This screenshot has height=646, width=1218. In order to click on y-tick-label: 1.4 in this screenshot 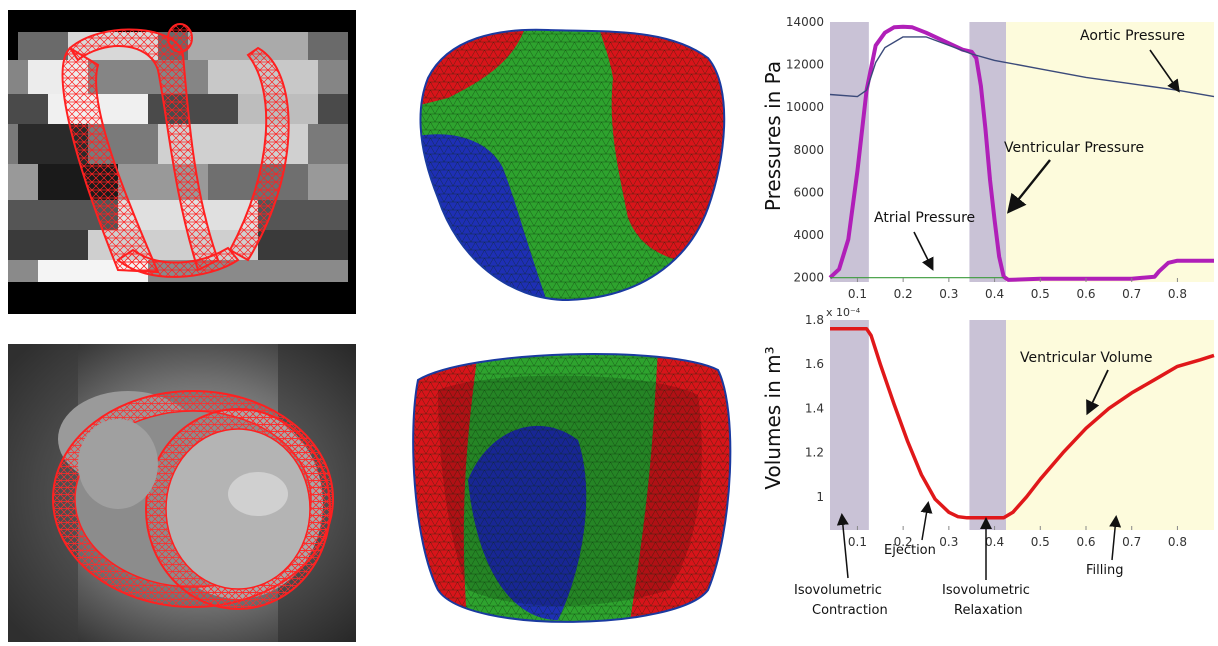, I will do `click(814, 408)`.